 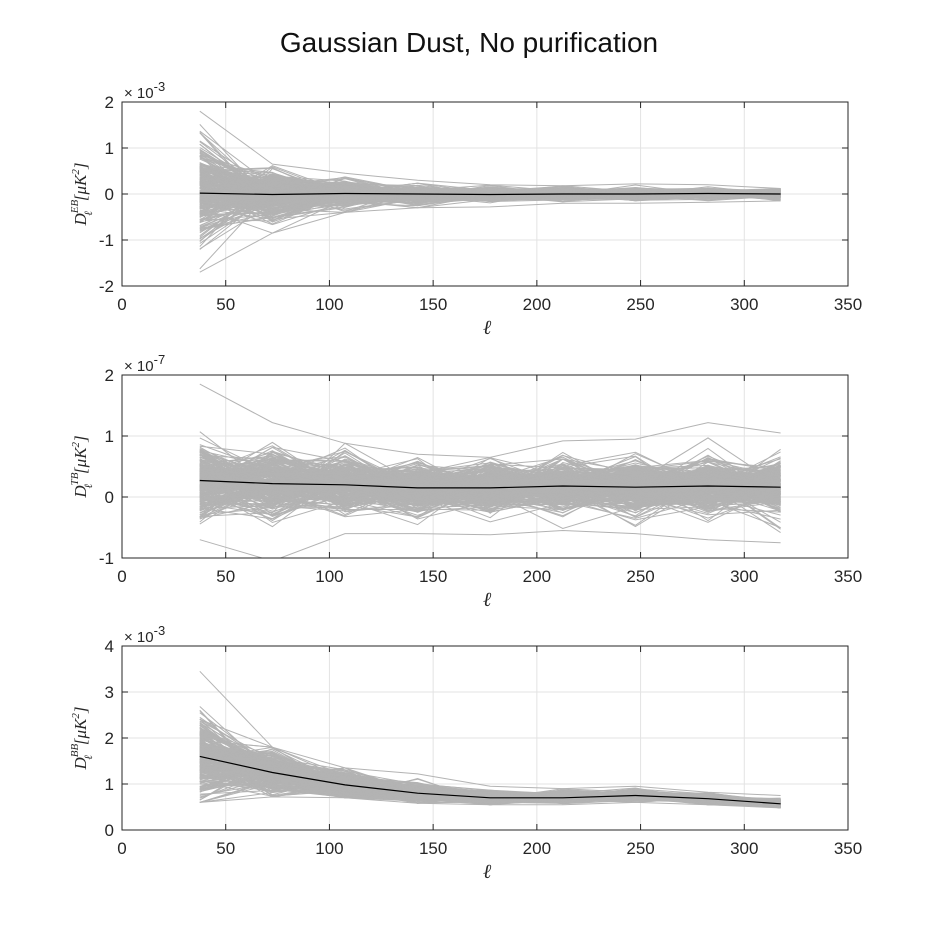 What do you see at coordinates (144, 634) in the screenshot?
I see `bb-exponent-label: × 10⁻³` at bounding box center [144, 634].